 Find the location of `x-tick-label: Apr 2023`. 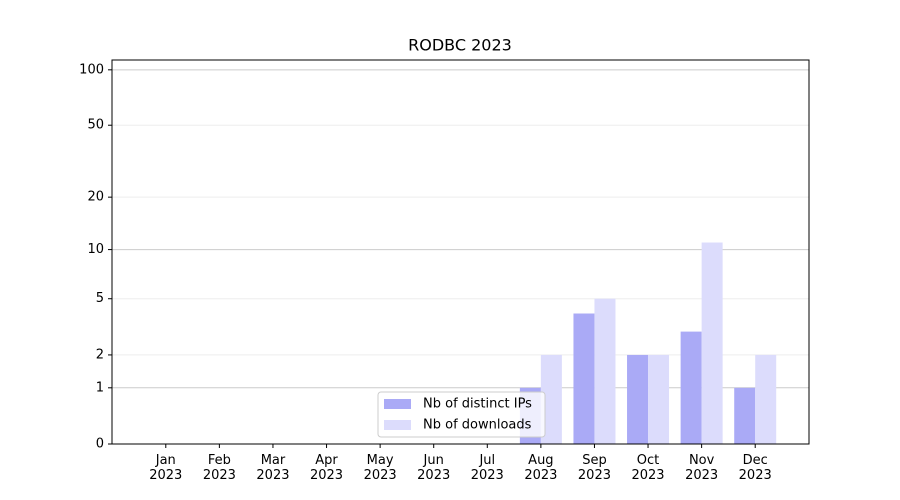

x-tick-label: Apr 2023 is located at coordinates (326, 468).